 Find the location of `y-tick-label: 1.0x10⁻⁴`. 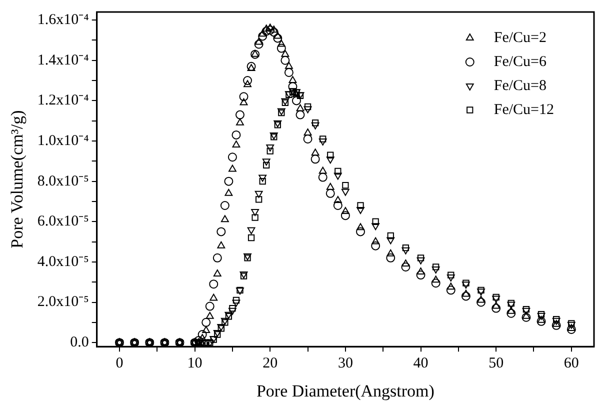

y-tick-label: 1.0x10⁻⁴ is located at coordinates (63, 140).